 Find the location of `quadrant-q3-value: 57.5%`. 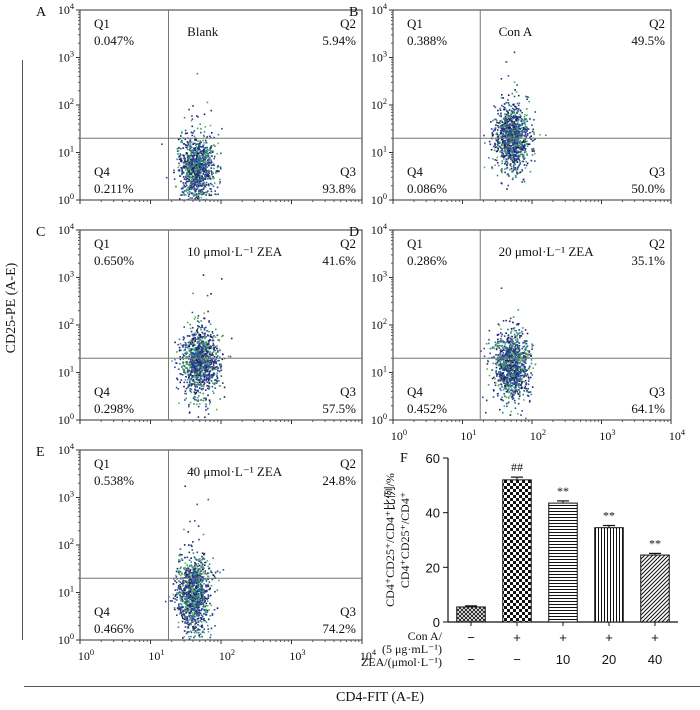

quadrant-q3-value: 57.5% is located at coordinates (339, 408).